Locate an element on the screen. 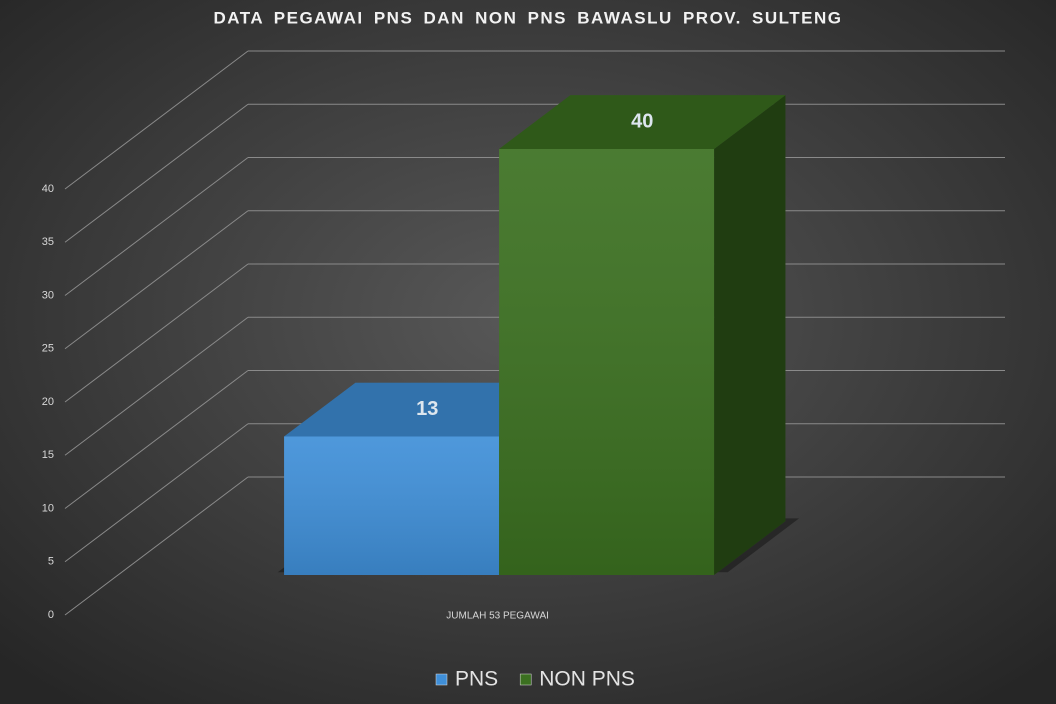 The height and width of the screenshot is (704, 1056). bar-side-shade is located at coordinates (750, 335).